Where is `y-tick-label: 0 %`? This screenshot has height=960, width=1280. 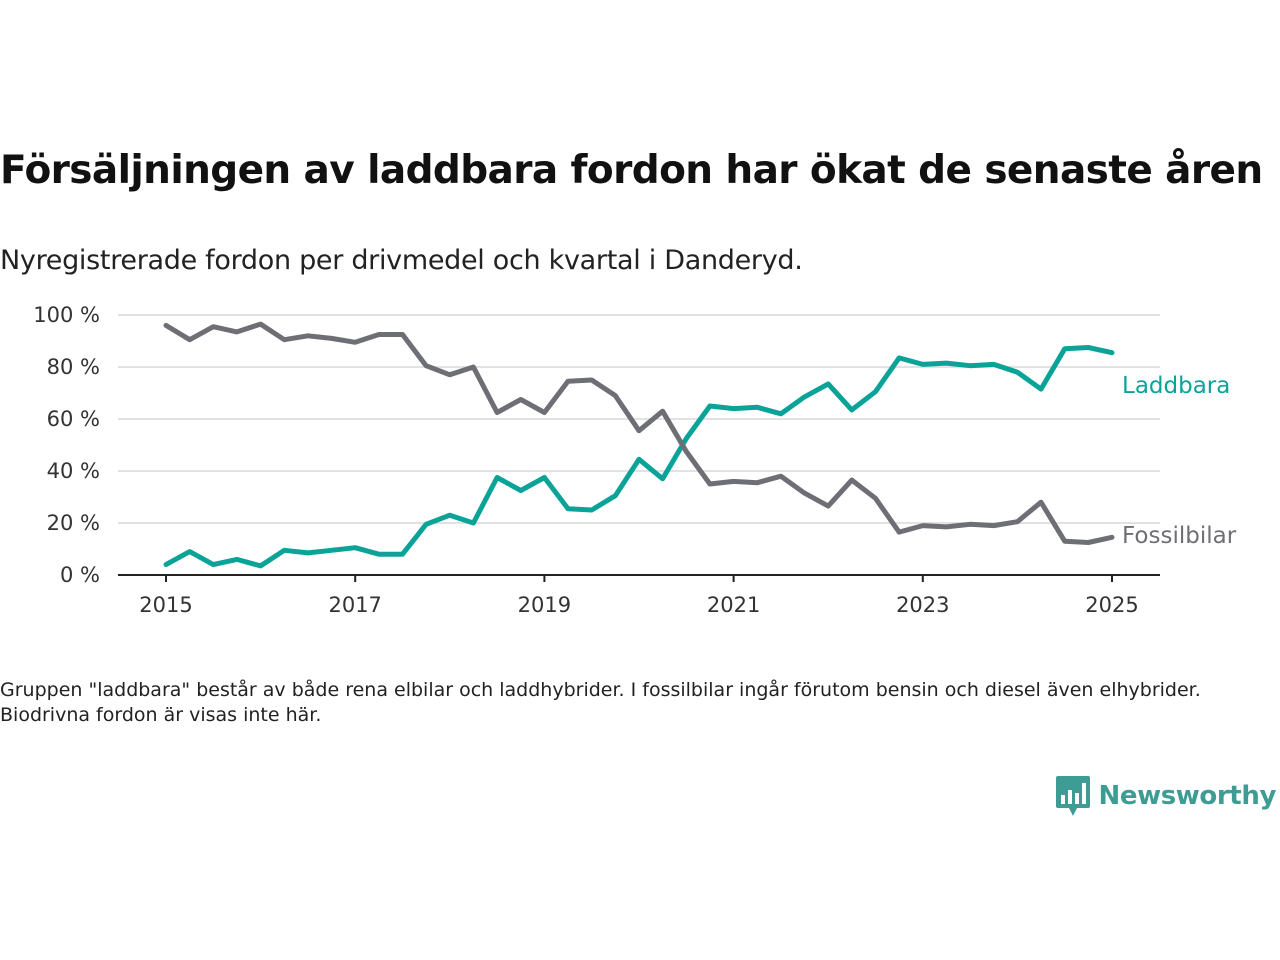
y-tick-label: 0 % is located at coordinates (80, 575).